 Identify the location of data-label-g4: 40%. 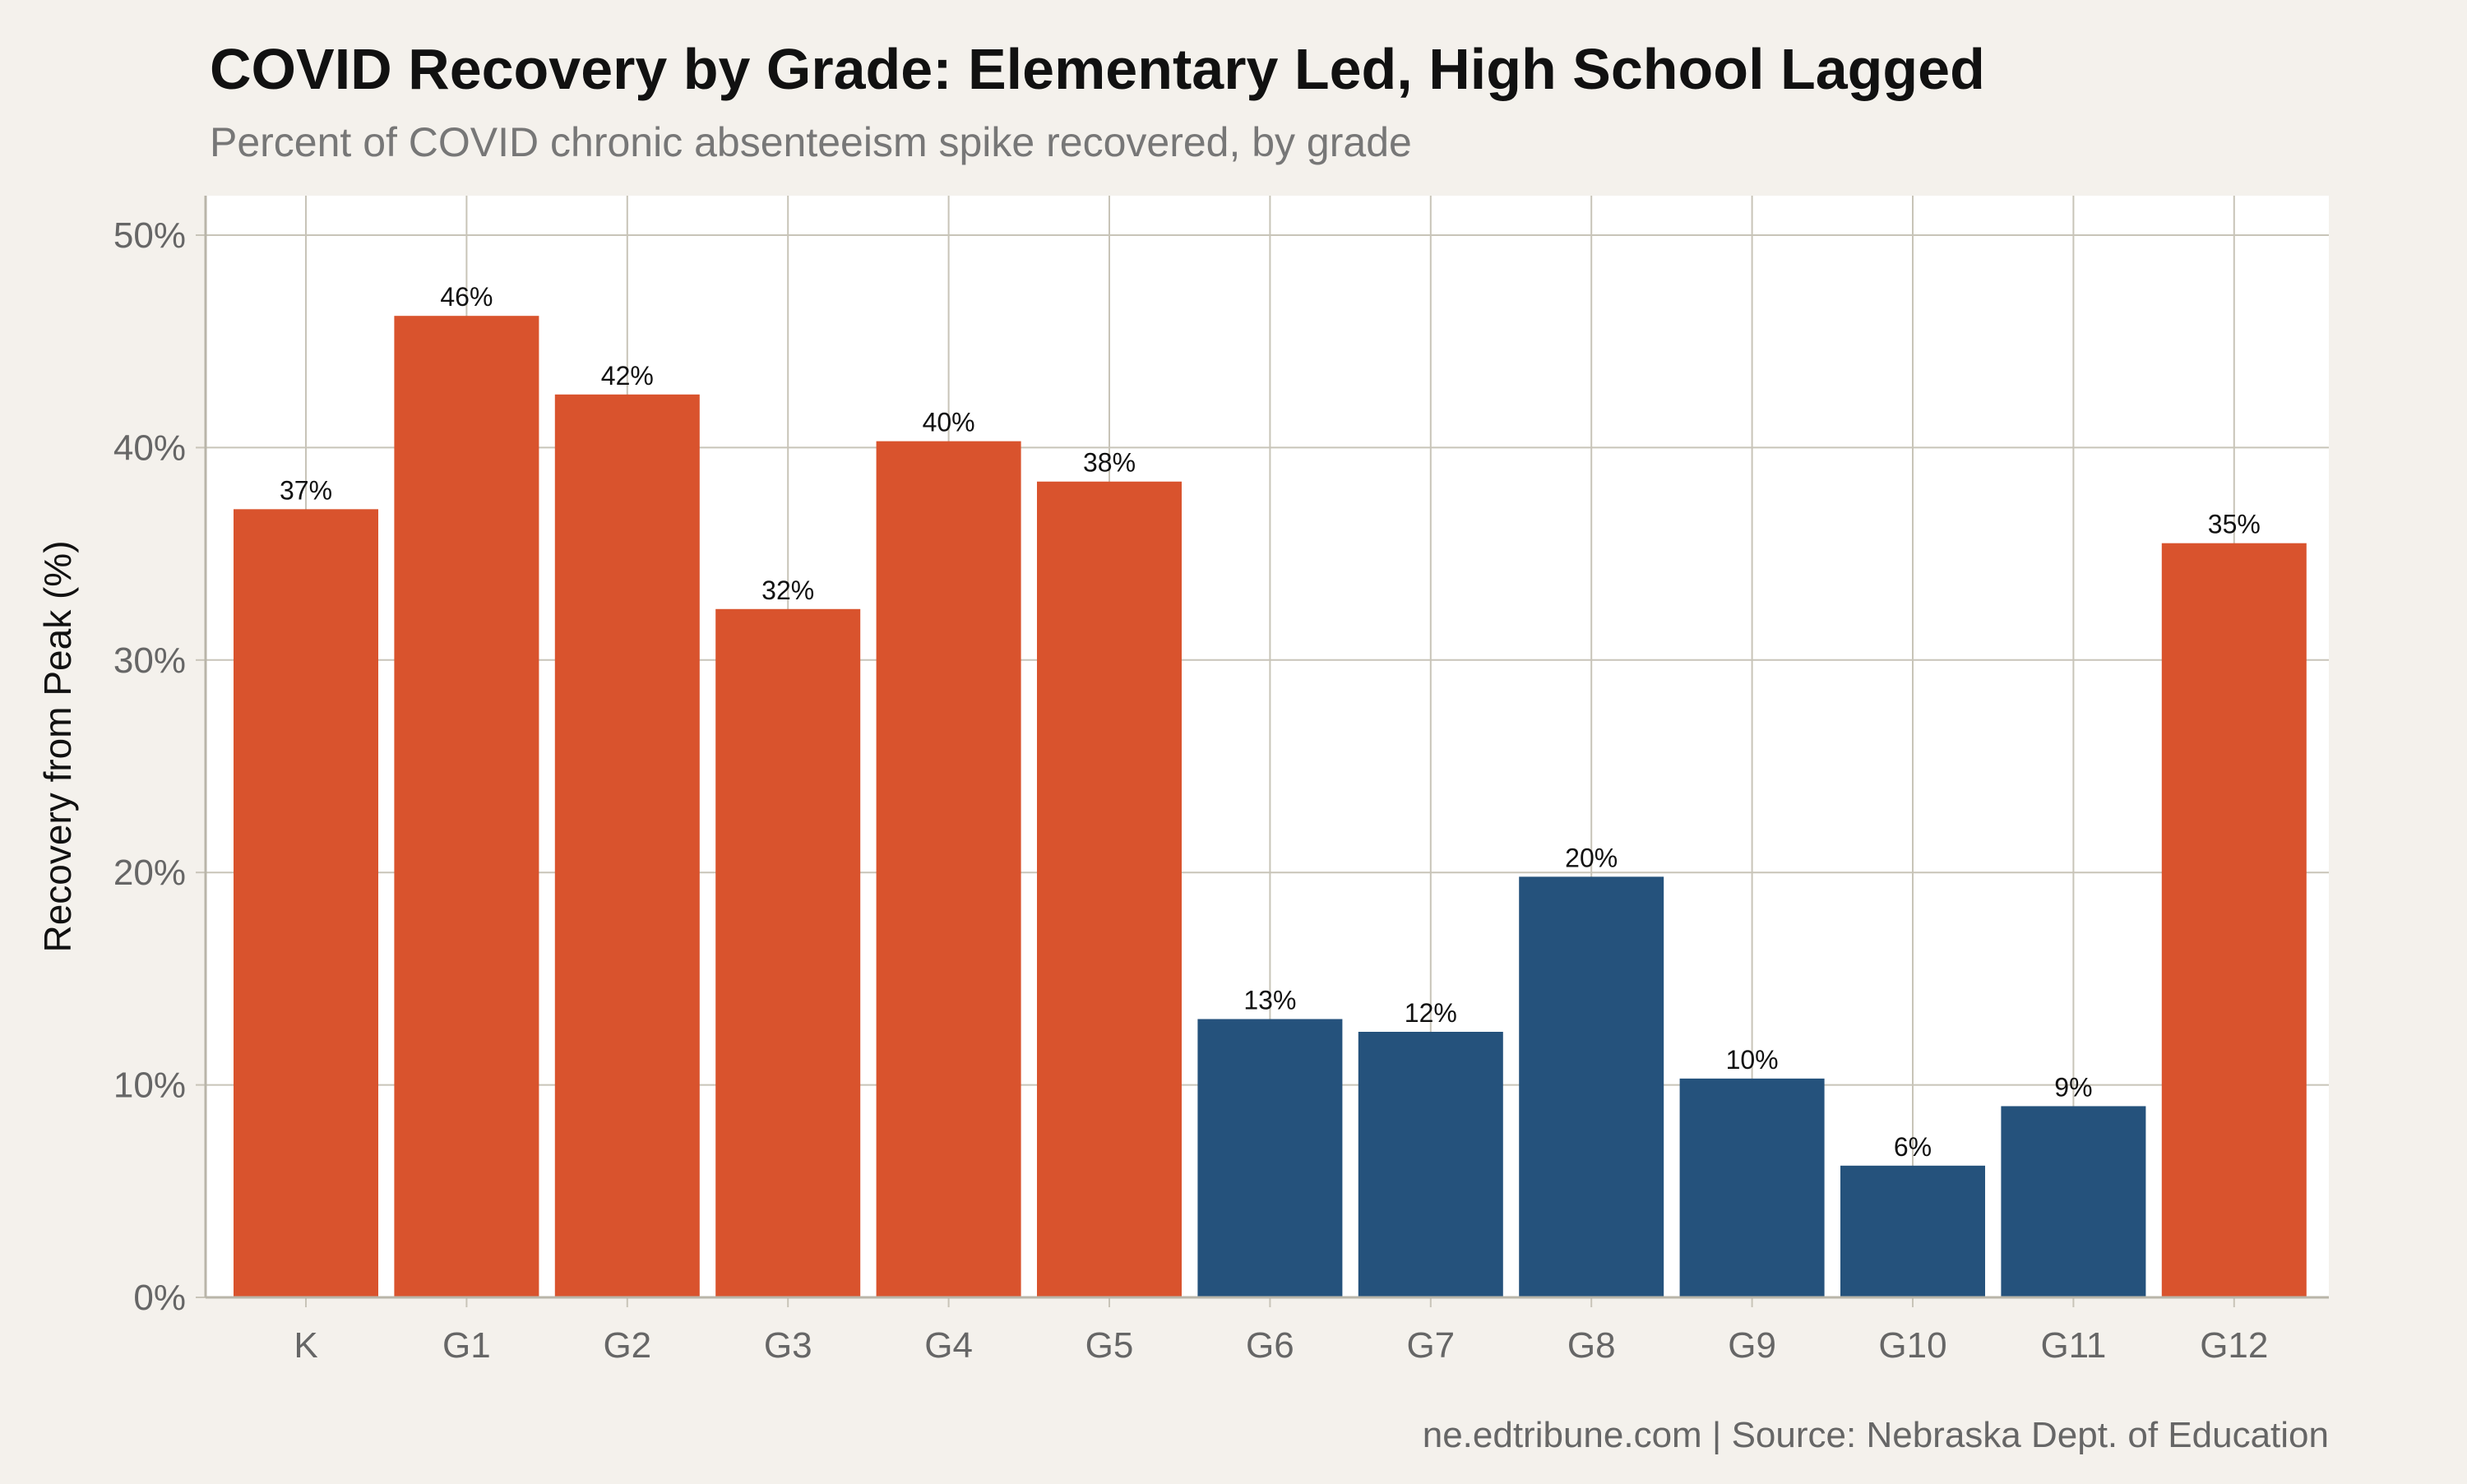
(949, 422).